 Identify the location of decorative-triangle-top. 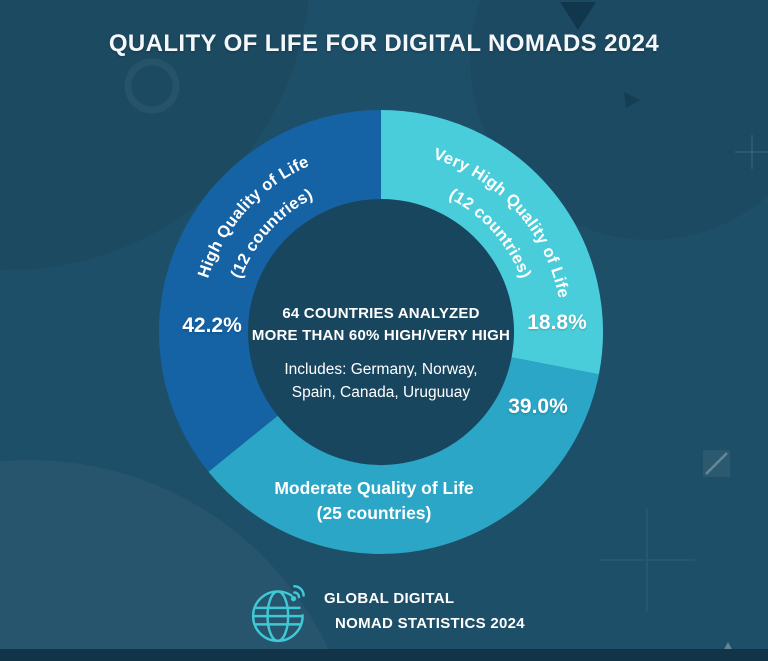
(578, 16).